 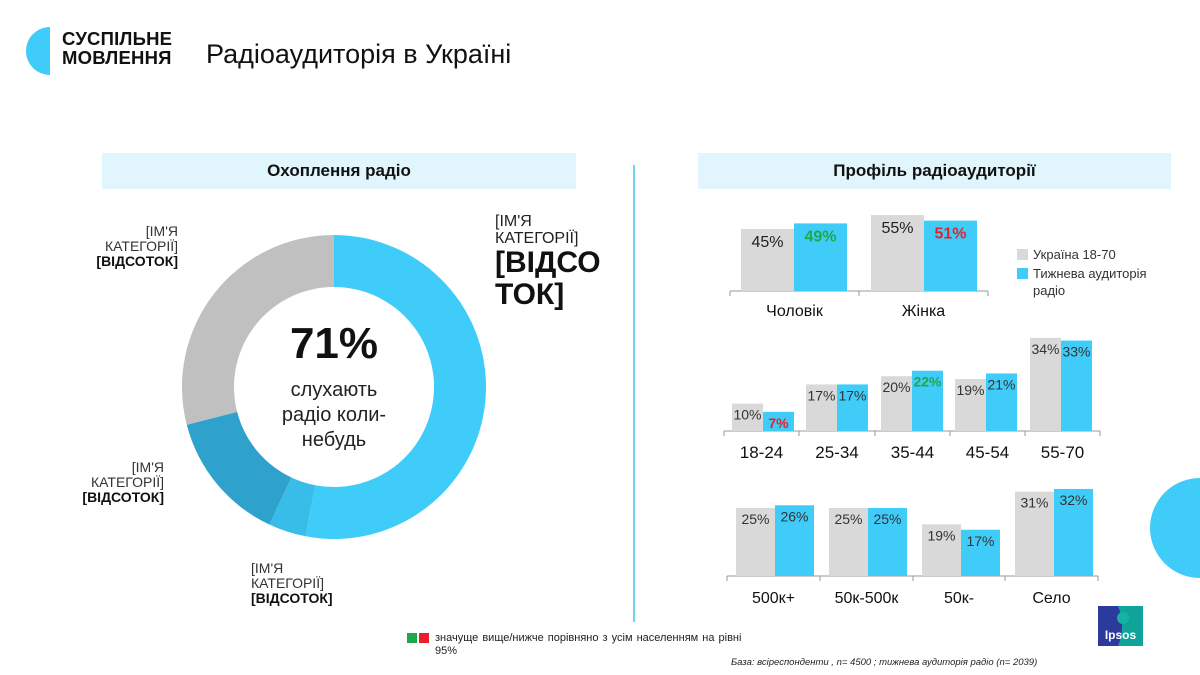 I want to click on category-label: 45-54, so click(x=987, y=452).